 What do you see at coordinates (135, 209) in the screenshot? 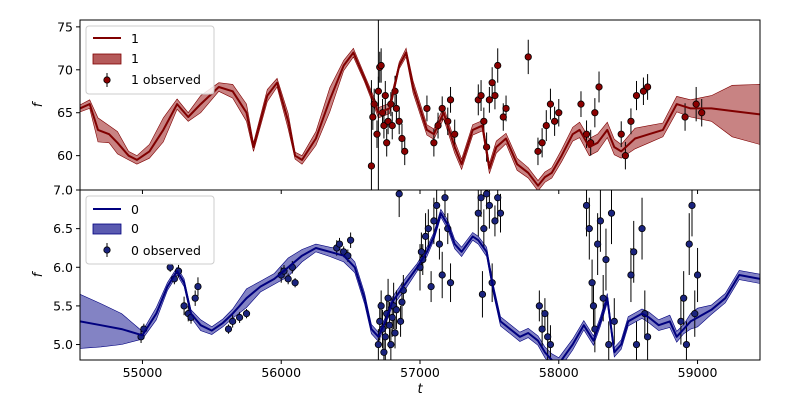
I see `bottom-legend-line-label: 0` at bounding box center [135, 209].